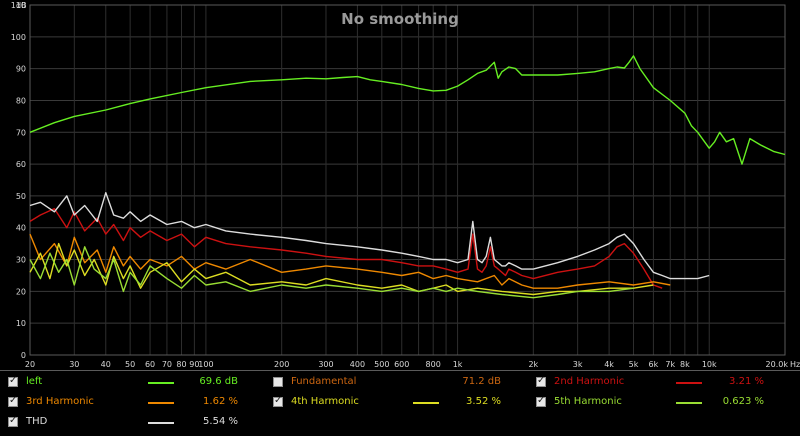 This screenshot has width=800, height=436. What do you see at coordinates (634, 364) in the screenshot?
I see `x-tick-label: 5k` at bounding box center [634, 364].